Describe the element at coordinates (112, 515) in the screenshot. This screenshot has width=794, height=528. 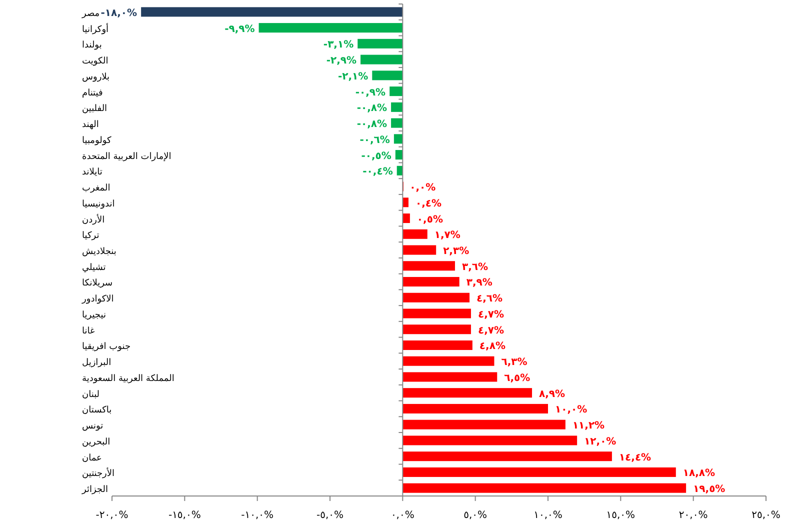
I see `x-tick-label: -٢٠,٠%` at that location.